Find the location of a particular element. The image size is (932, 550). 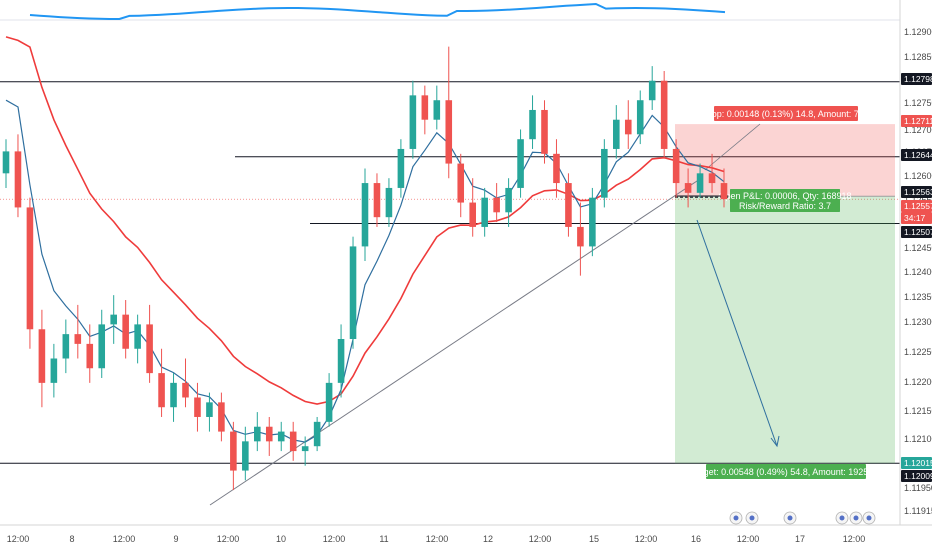

risk-reward-label: Risk/Reward Ratio: 3.7 is located at coordinates (785, 206).